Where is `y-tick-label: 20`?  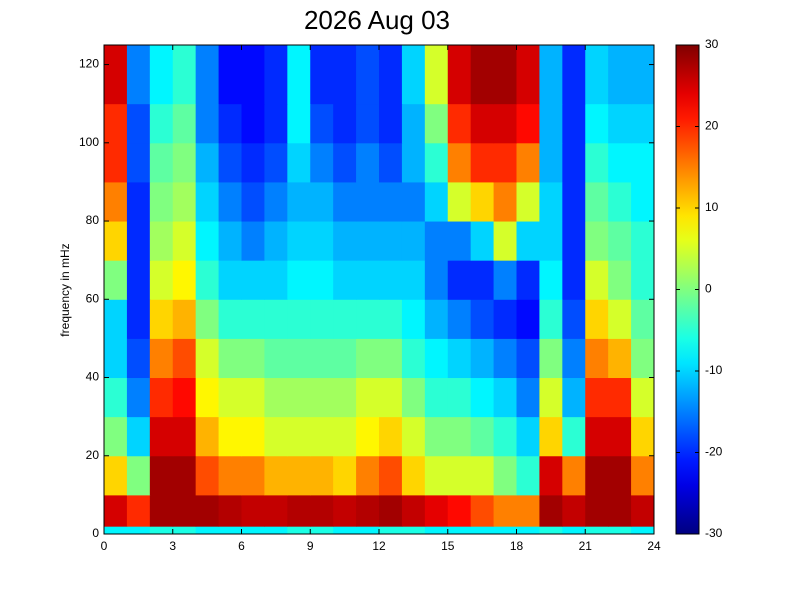
y-tick-label: 20 is located at coordinates (93, 455).